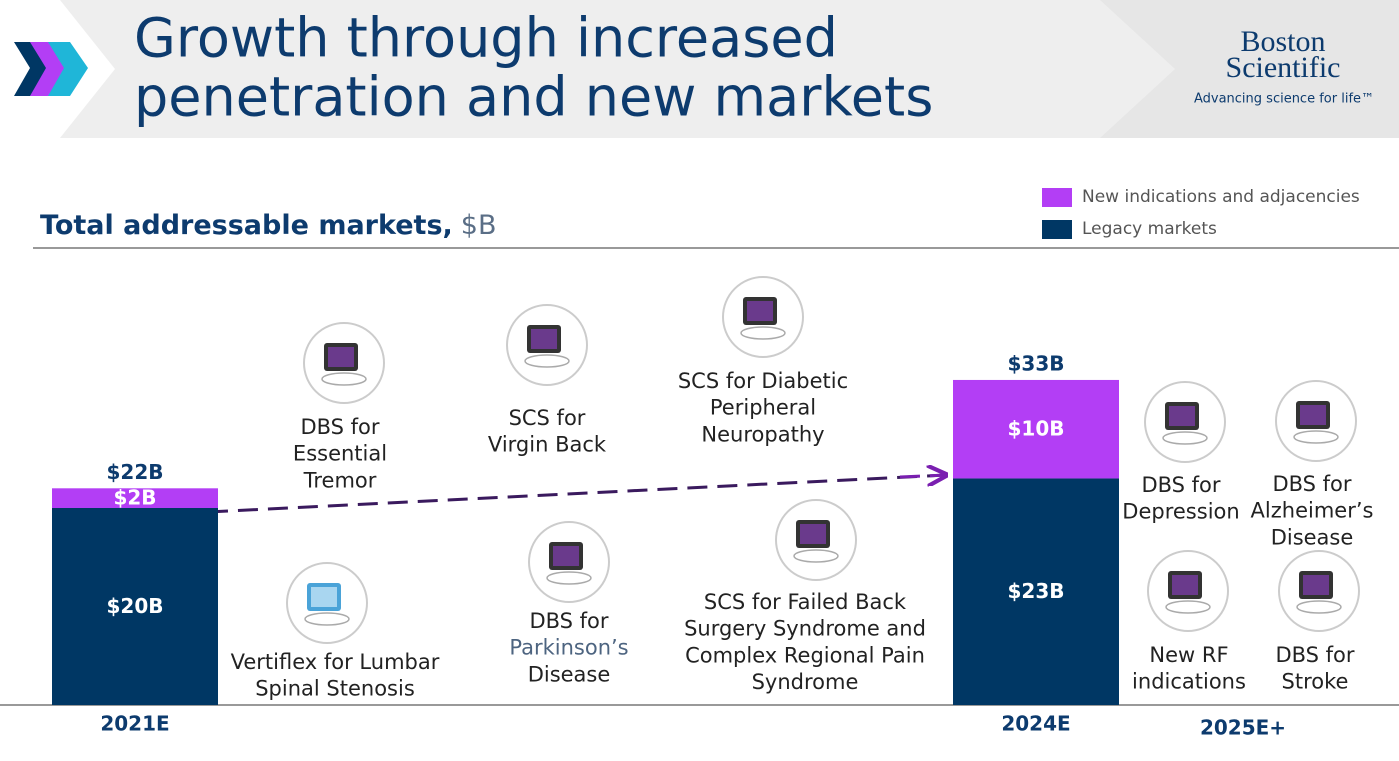  What do you see at coordinates (335, 662) in the screenshot?
I see `item-label: Vertiflex for Lumbar` at bounding box center [335, 662].